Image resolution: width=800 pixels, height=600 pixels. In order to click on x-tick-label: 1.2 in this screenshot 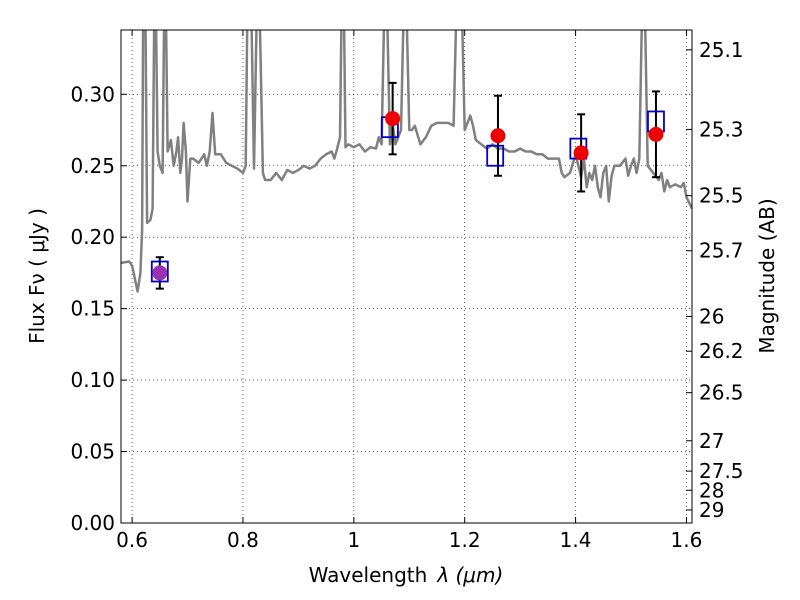, I will do `click(465, 540)`.